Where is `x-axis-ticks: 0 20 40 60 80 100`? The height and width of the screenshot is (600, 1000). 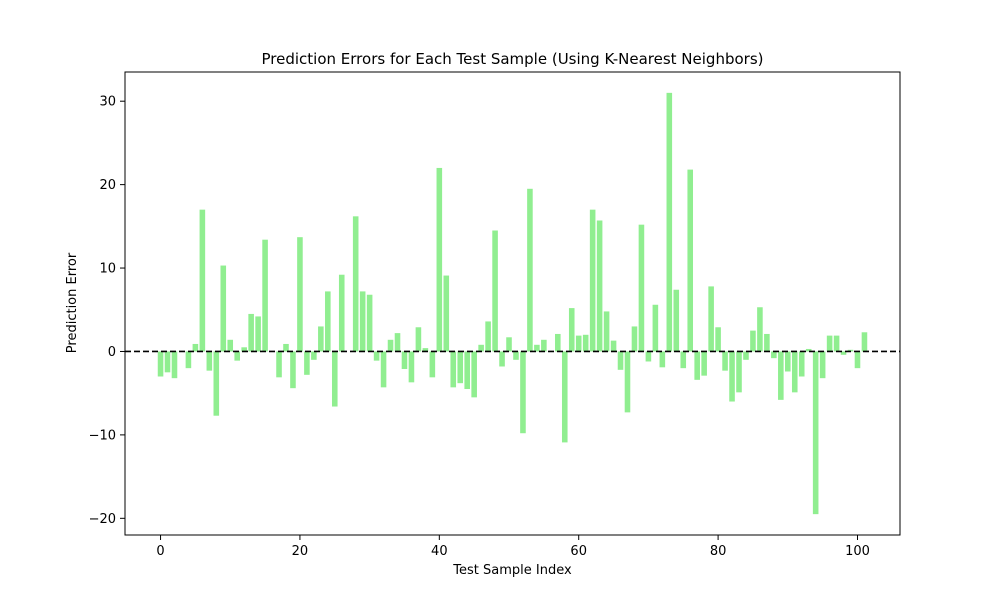
x-axis-ticks: 0 20 40 60 80 100 is located at coordinates (513, 547).